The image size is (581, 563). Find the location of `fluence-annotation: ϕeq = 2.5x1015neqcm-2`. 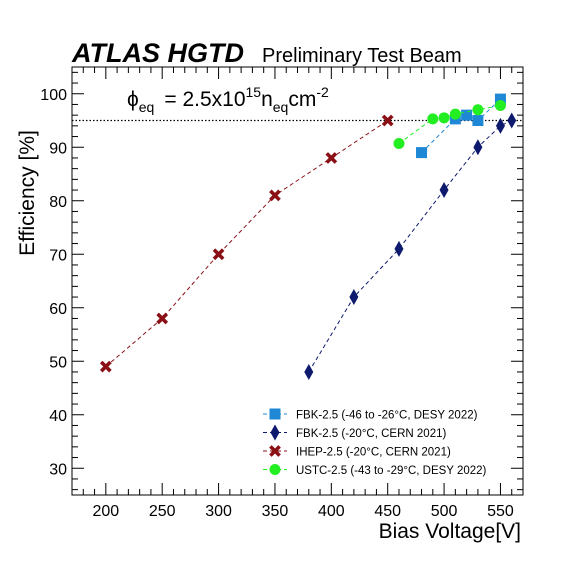

fluence-annotation: ϕeq = 2.5x1015neqcm-2 is located at coordinates (228, 99).